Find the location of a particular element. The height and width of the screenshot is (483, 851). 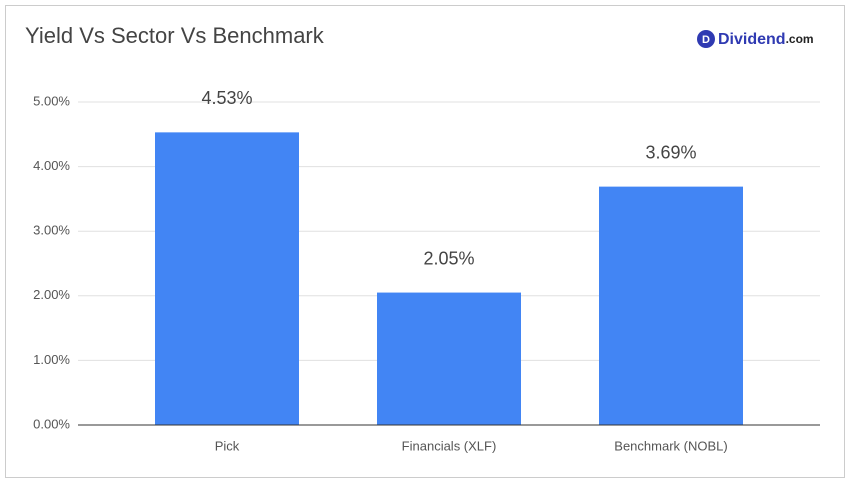

y-tick-label: 2.00% is located at coordinates (51, 294).